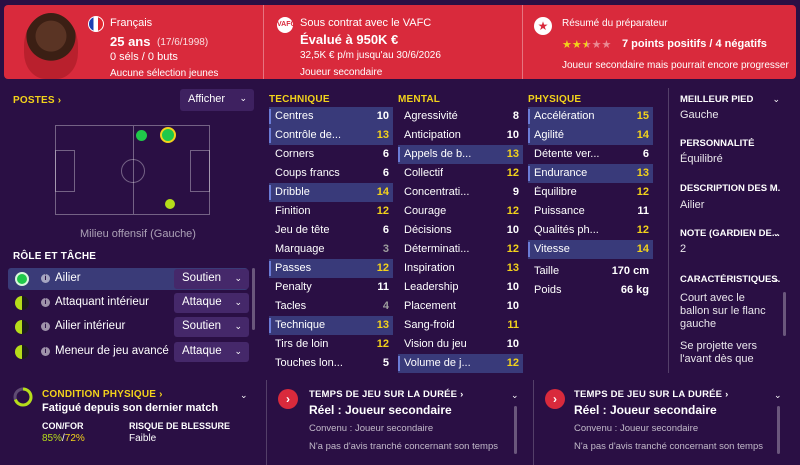 Image resolution: width=800 pixels, height=465 pixels. I want to click on attribute-row: Jeu de tête 6, so click(331, 230).